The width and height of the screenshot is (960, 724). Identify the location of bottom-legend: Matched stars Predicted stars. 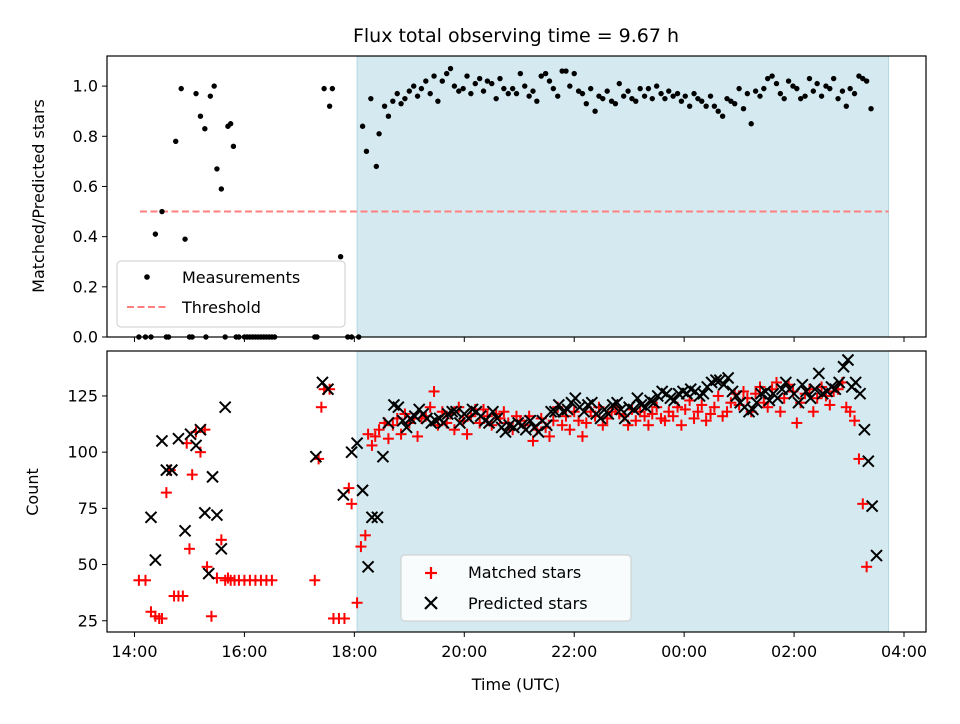
(516, 588).